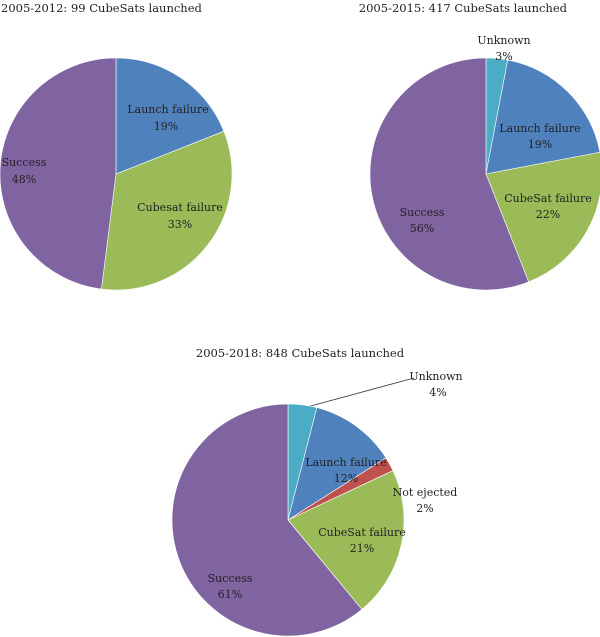 Image resolution: width=600 pixels, height=637 pixels. Describe the element at coordinates (102, 8) in the screenshot. I see `chart-title: 2005-2012: 99 CubeSats launched` at that location.